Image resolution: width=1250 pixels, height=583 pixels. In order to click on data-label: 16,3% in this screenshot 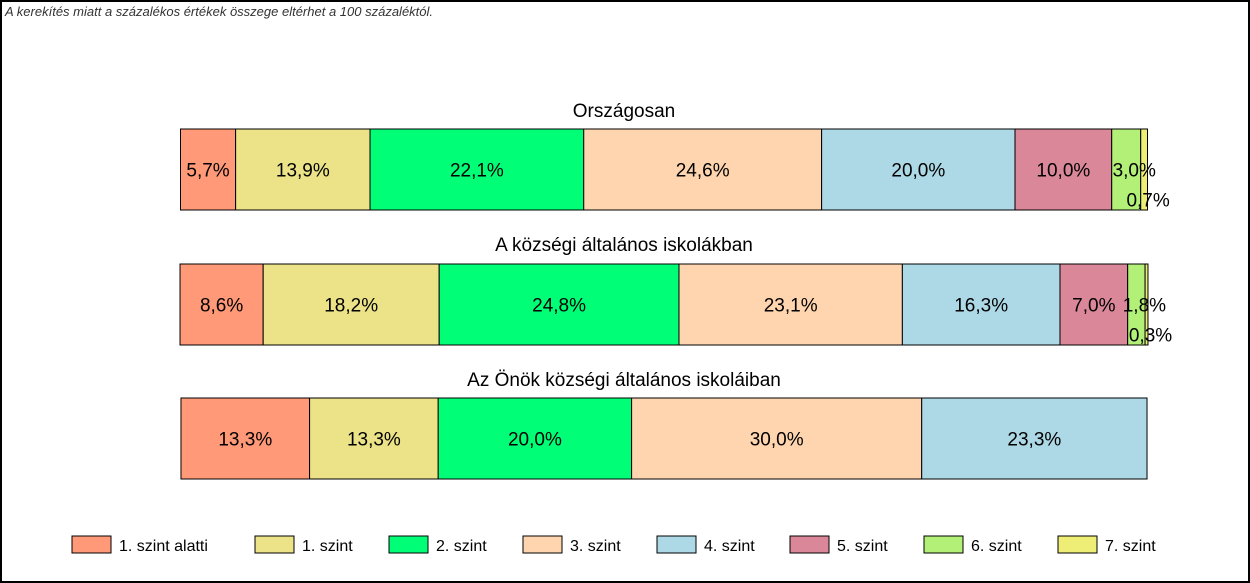, I will do `click(981, 306)`.